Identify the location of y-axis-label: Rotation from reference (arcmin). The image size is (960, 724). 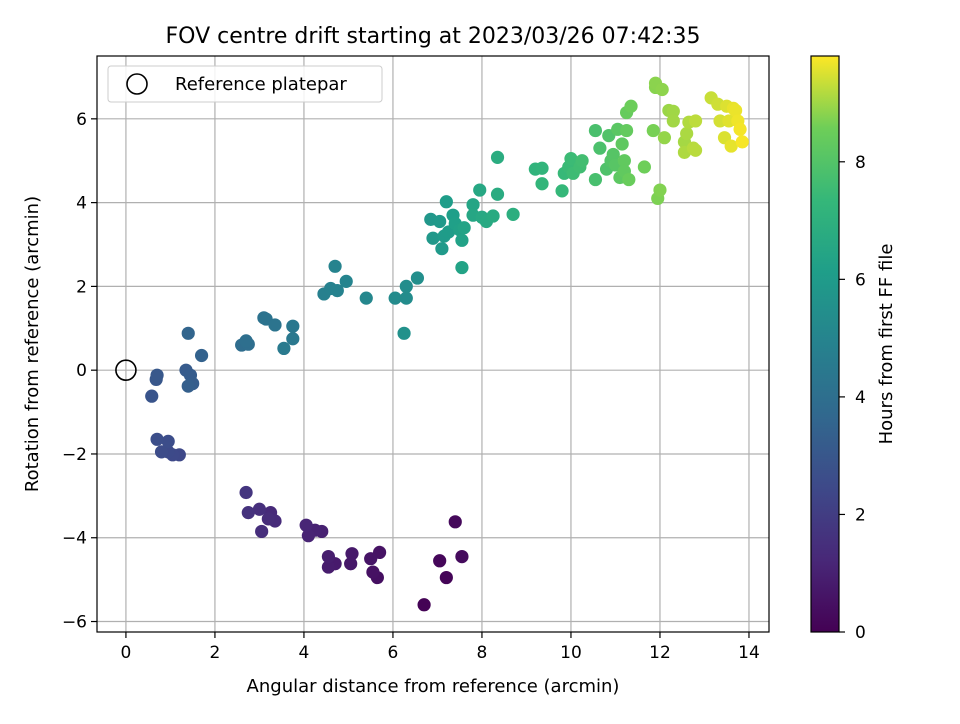
(32, 344).